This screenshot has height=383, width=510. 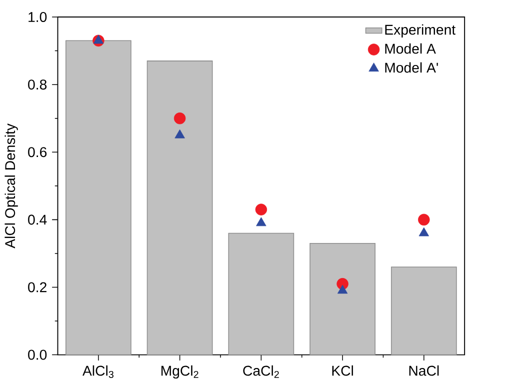 I want to click on y-axis-title: AlCl Optical Density, so click(x=11, y=185).